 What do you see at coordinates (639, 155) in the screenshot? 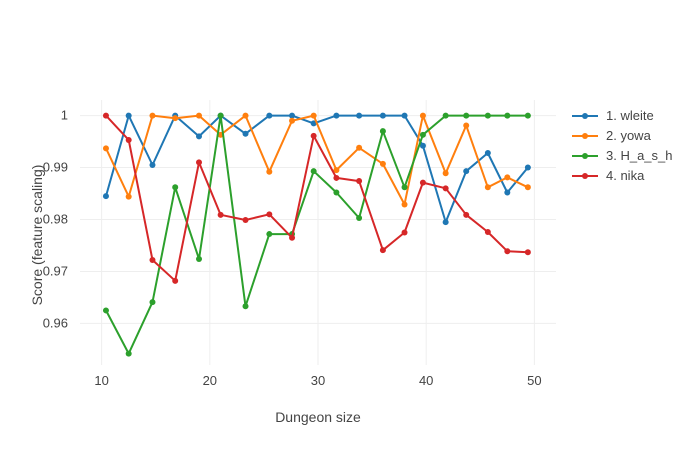
I see `legend-label: 3. H_a_s_h` at bounding box center [639, 155].